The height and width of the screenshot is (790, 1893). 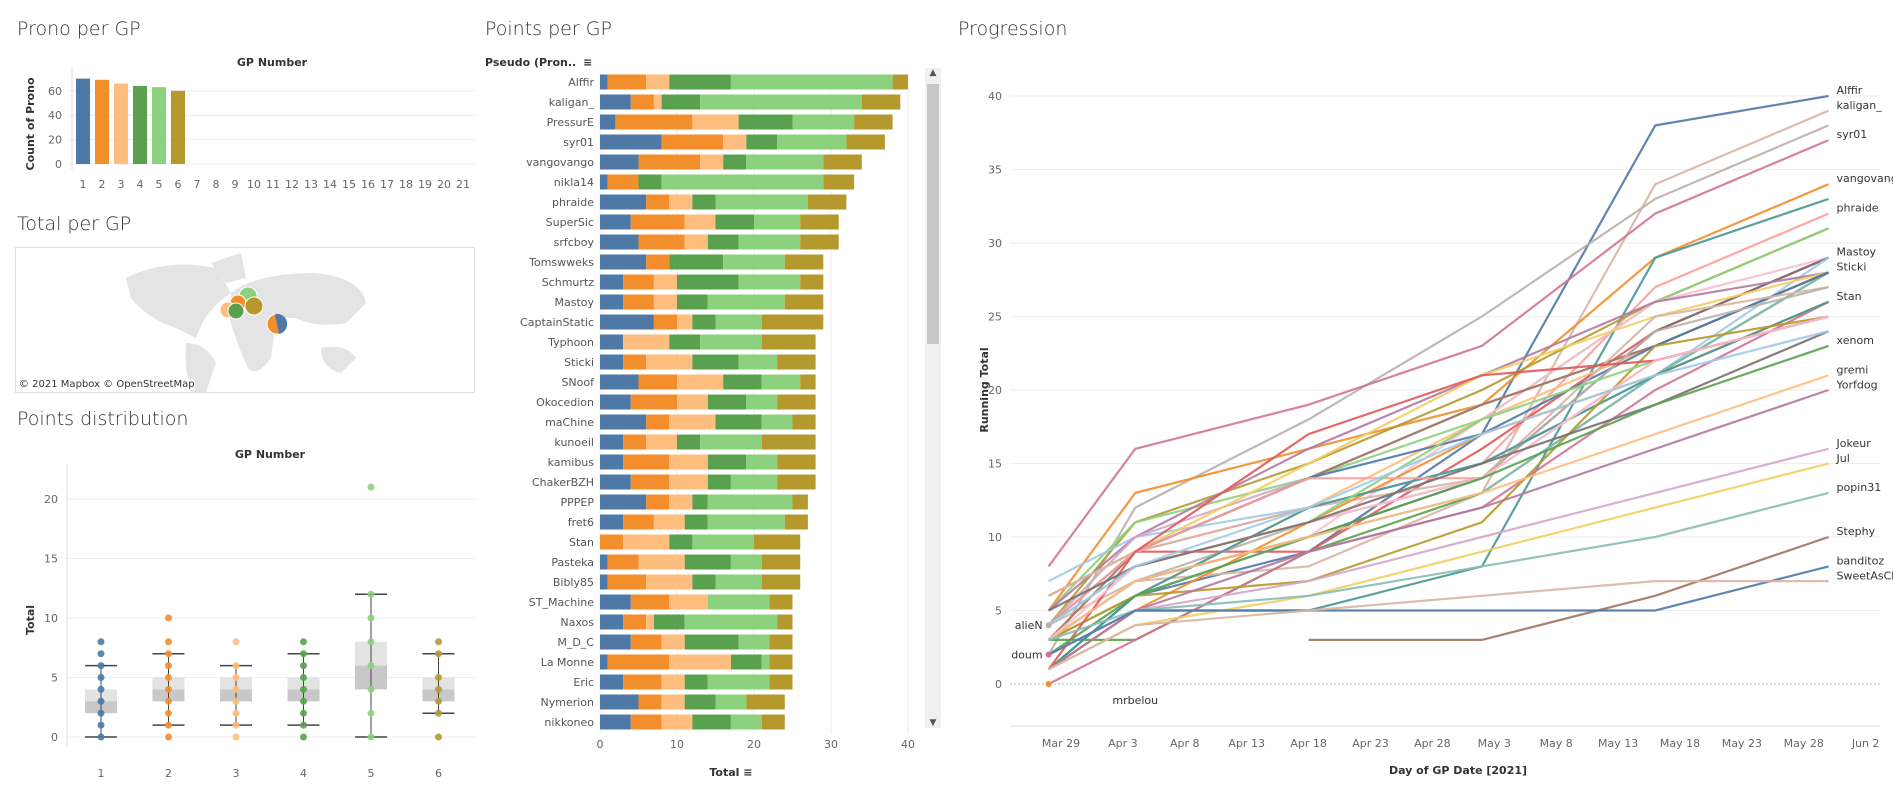 What do you see at coordinates (1061, 743) in the screenshot?
I see `x-tick-label: Mar 29` at bounding box center [1061, 743].